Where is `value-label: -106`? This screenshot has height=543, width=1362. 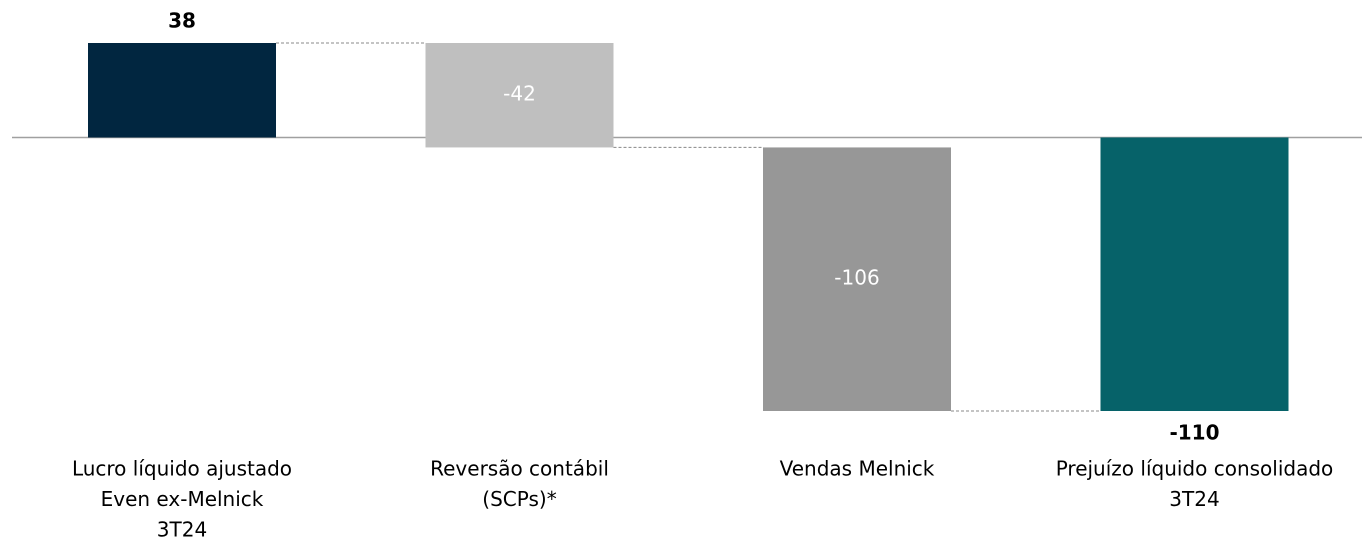
value-label: -106 is located at coordinates (856, 278).